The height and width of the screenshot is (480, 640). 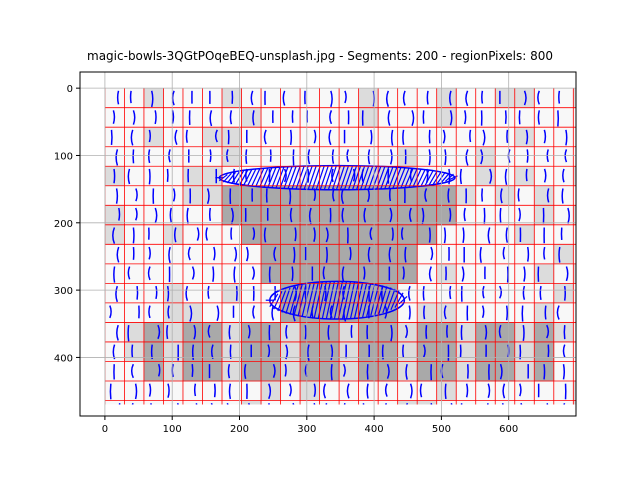 What do you see at coordinates (70, 89) in the screenshot?
I see `y-tick-label: 0` at bounding box center [70, 89].